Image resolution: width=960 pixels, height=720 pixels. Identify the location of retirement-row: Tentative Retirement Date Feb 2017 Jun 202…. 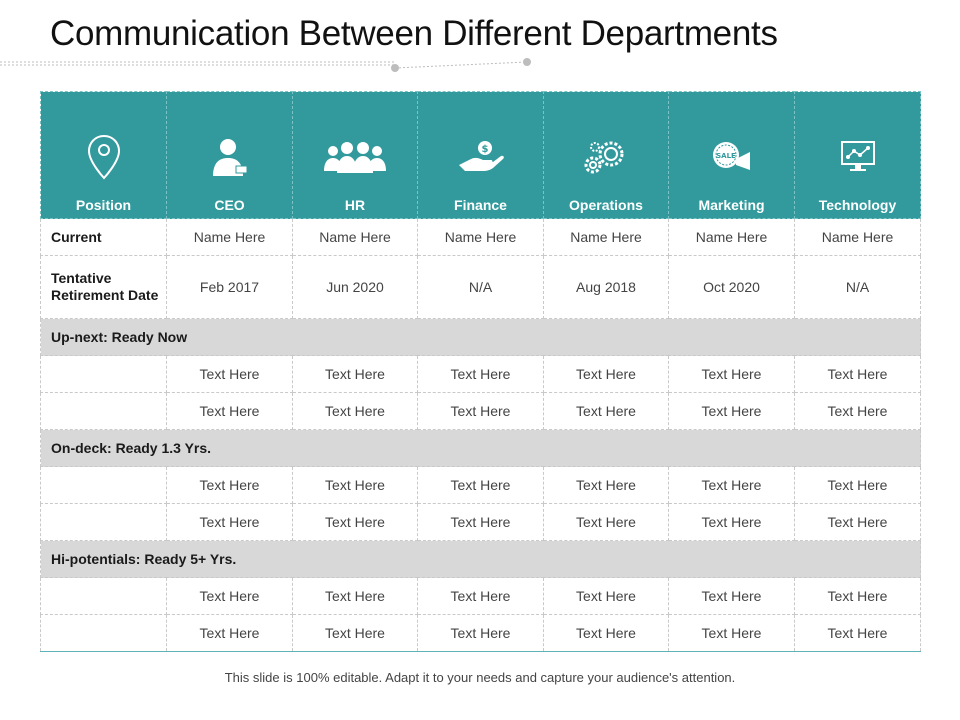
(480, 287).